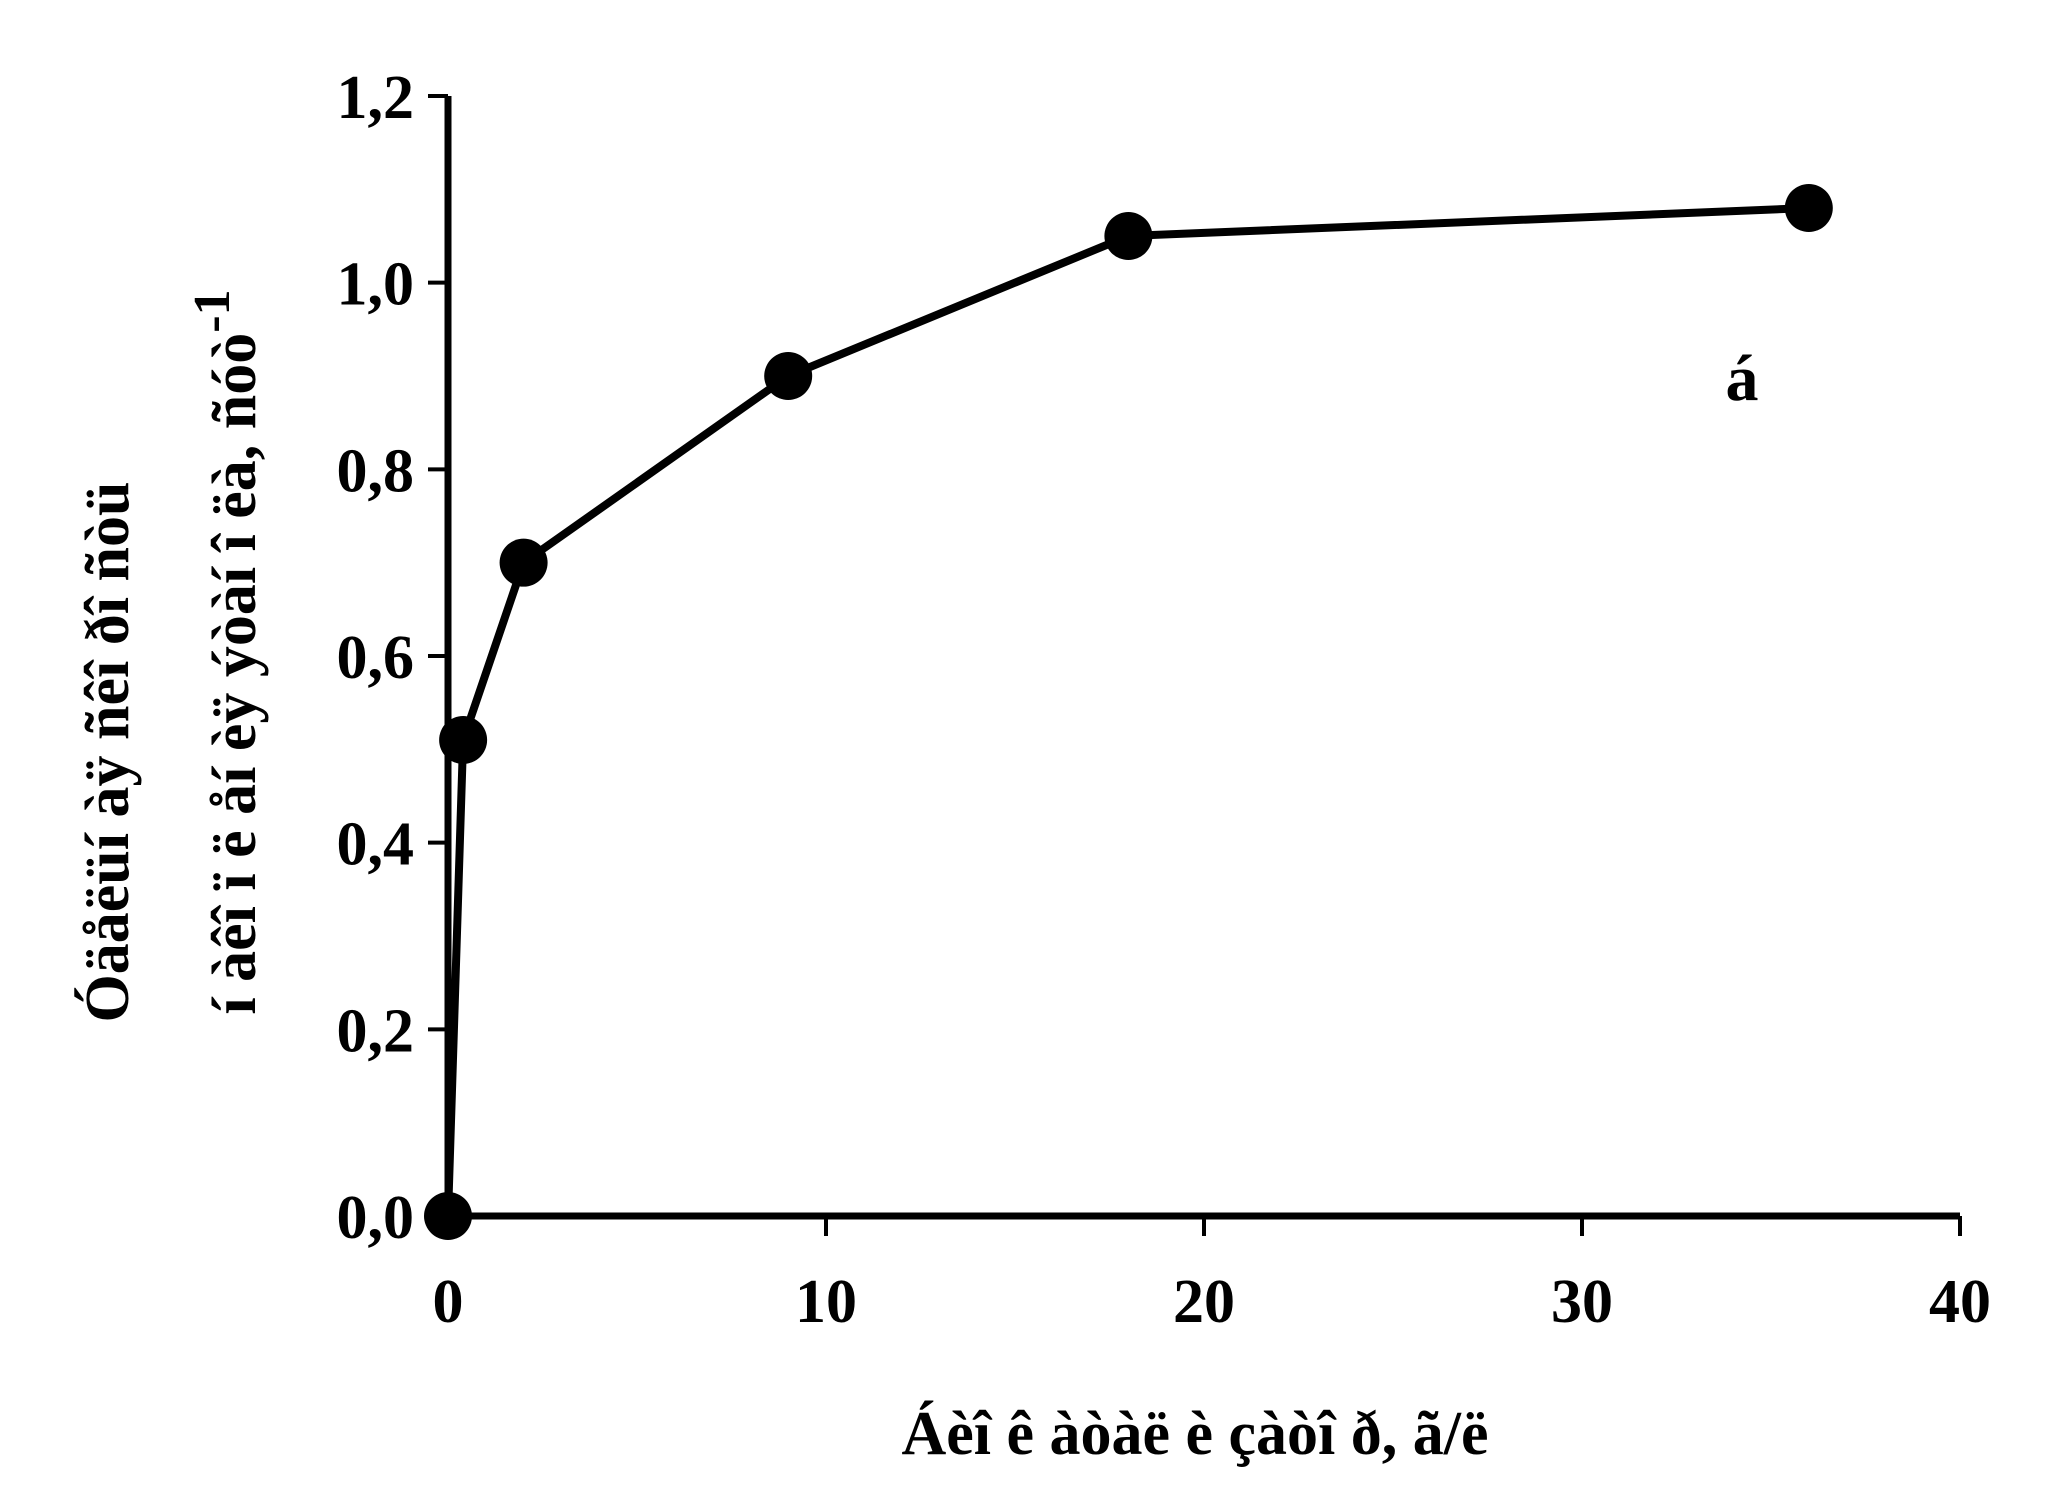 Image resolution: width=2048 pixels, height=1488 pixels. I want to click on y-axis-title-line2: í àêî ï ë åí èÿ ýòàí î ëà, ñóò-1, so click(226, 651).